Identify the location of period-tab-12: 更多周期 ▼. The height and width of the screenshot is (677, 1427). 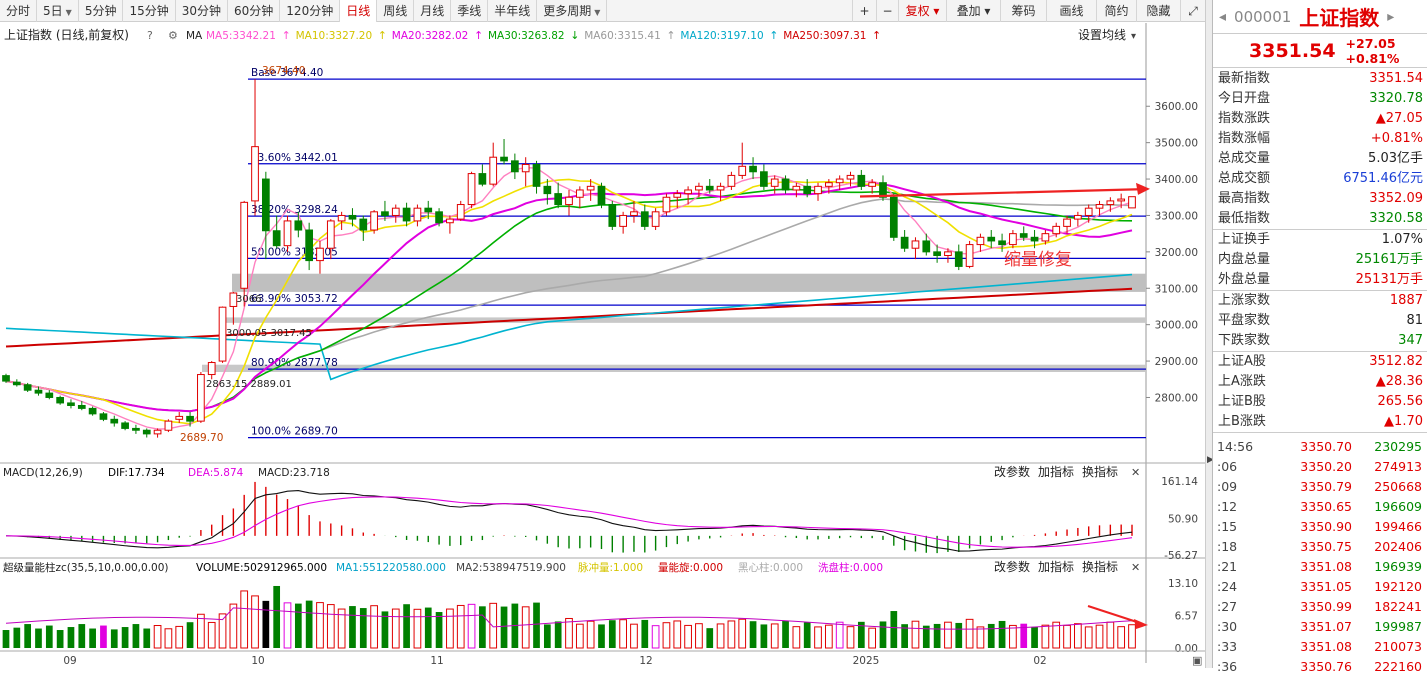
(572, 11).